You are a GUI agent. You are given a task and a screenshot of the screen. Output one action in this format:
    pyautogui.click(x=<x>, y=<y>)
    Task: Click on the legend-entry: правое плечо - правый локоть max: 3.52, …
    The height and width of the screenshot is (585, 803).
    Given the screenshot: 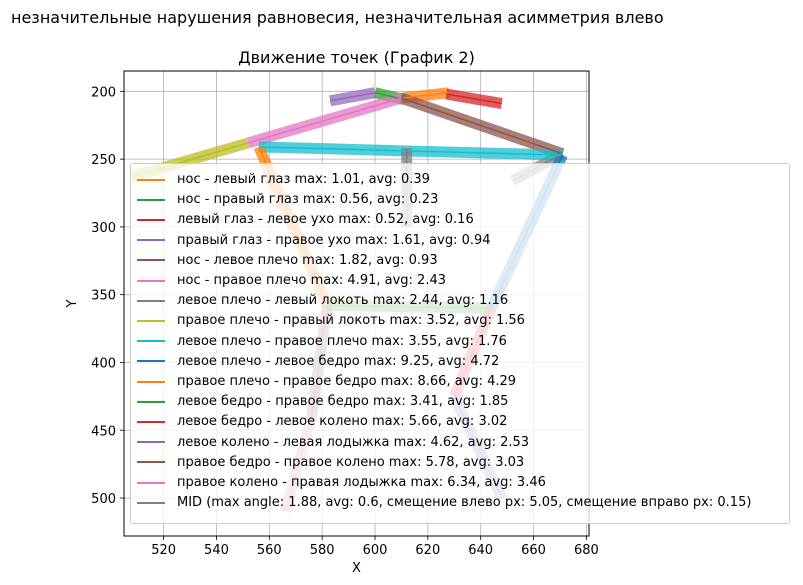 What is the action you would take?
    pyautogui.click(x=328, y=320)
    